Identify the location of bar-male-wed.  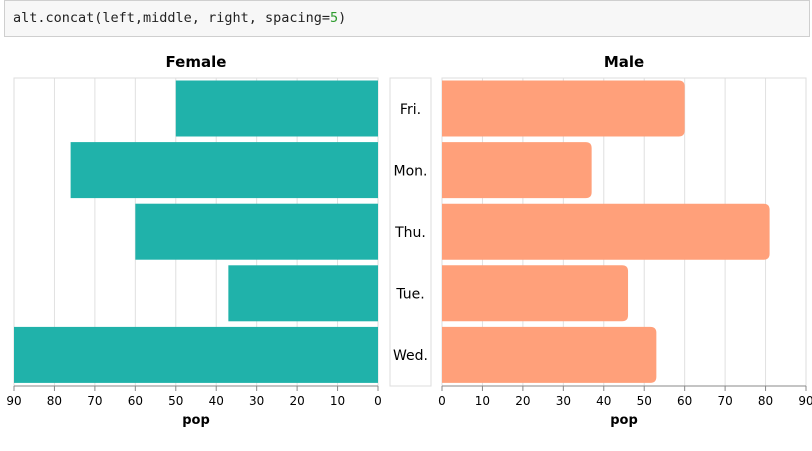
(549, 354).